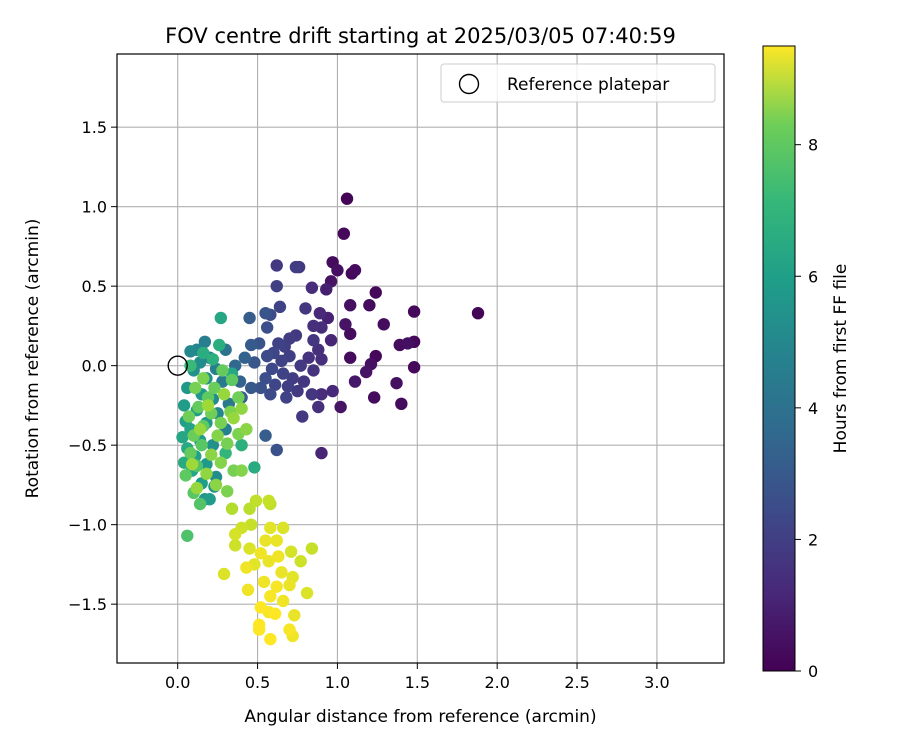 This screenshot has width=900, height=750. I want to click on x-tick-label: 0.0, so click(177, 682).